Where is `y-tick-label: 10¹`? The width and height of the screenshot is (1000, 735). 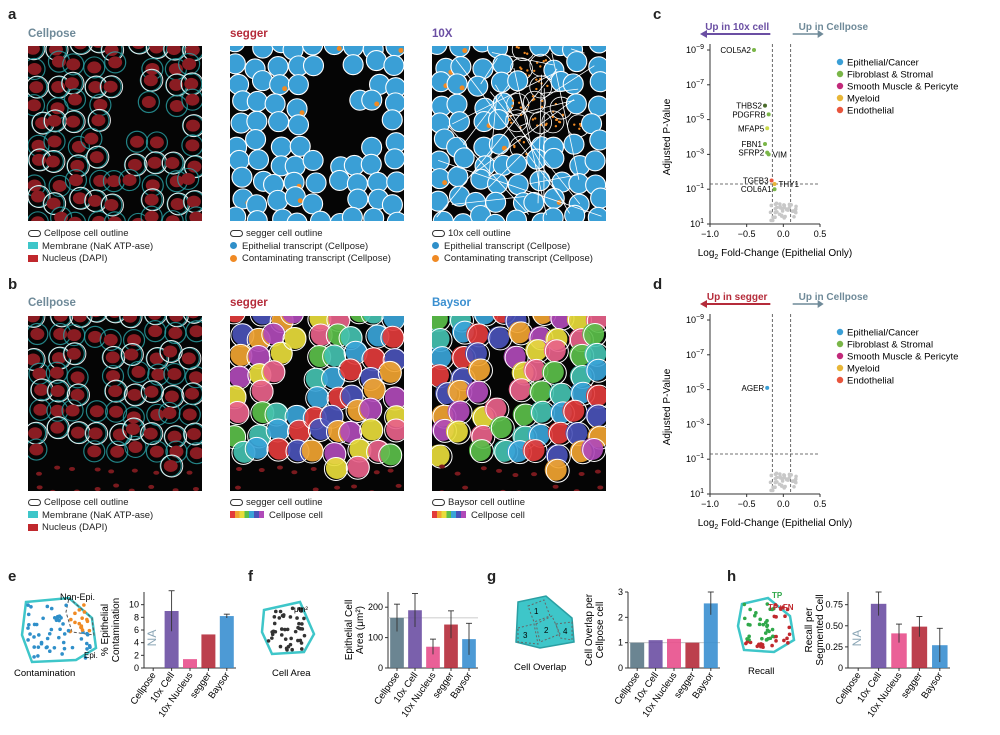
y-tick-label: 10¹ is located at coordinates (697, 493).